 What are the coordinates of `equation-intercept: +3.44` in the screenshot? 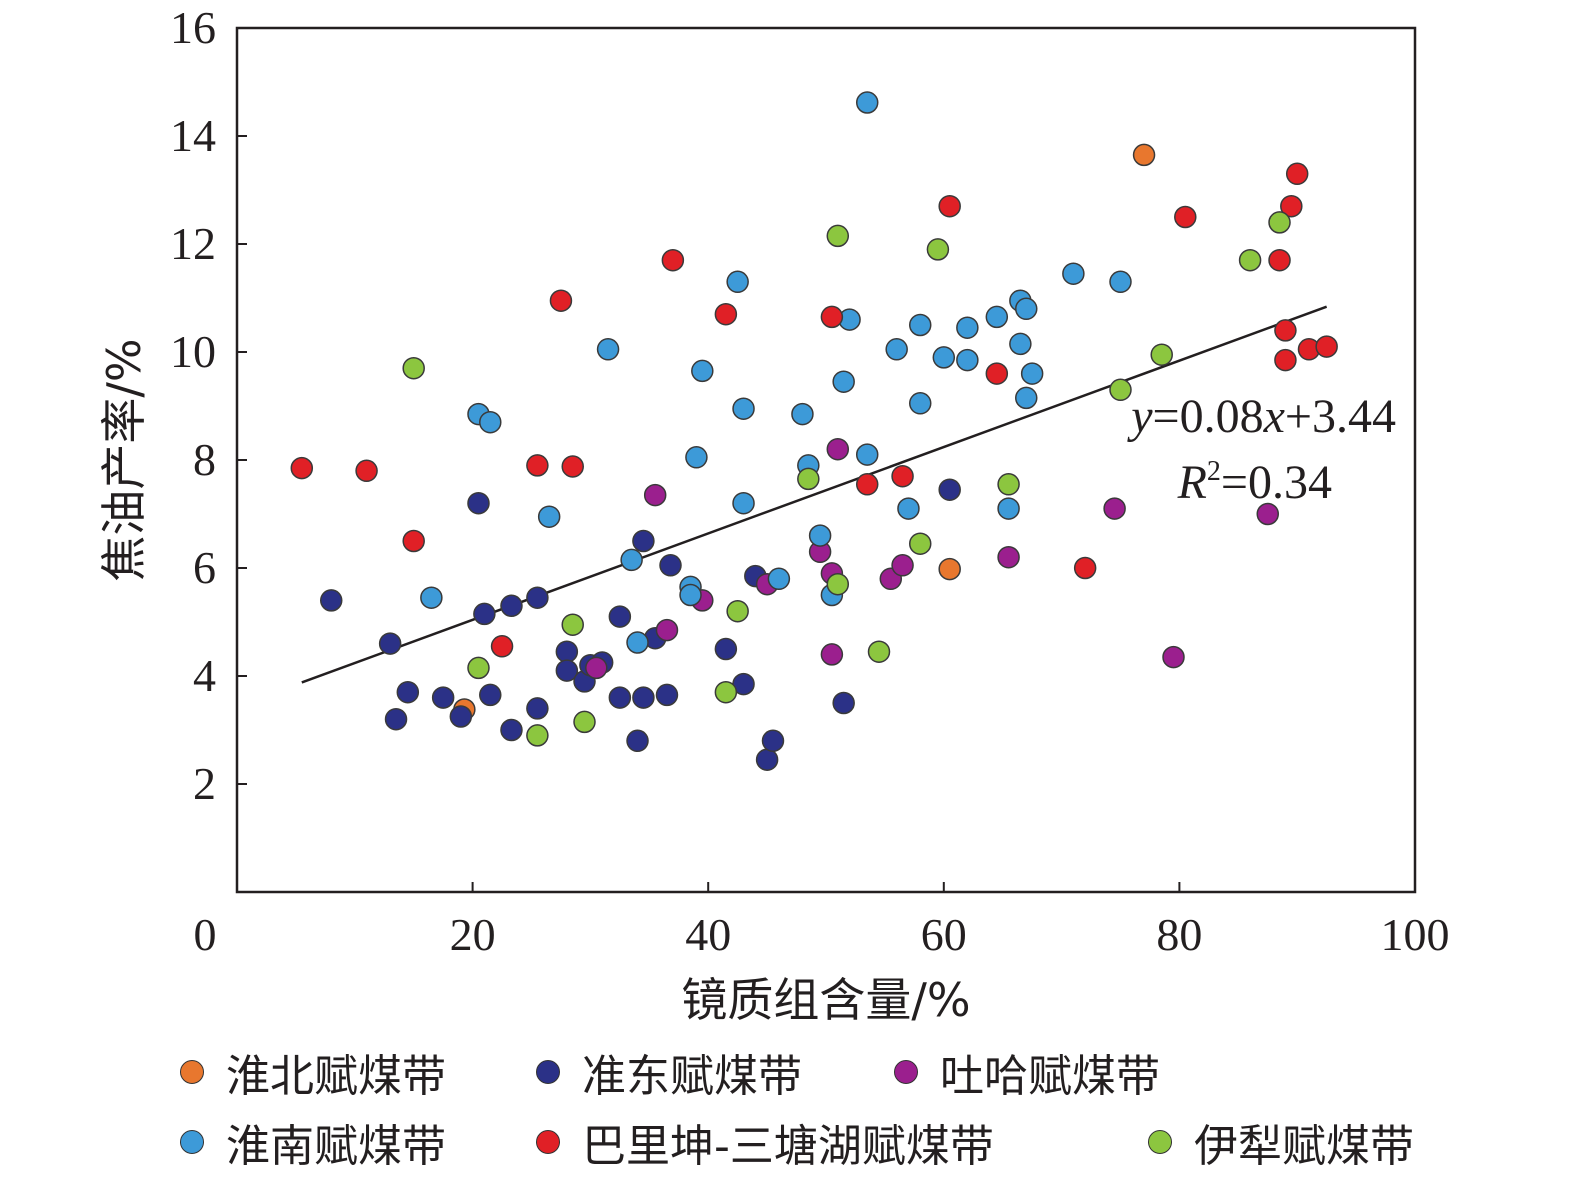 It's located at (1340, 416).